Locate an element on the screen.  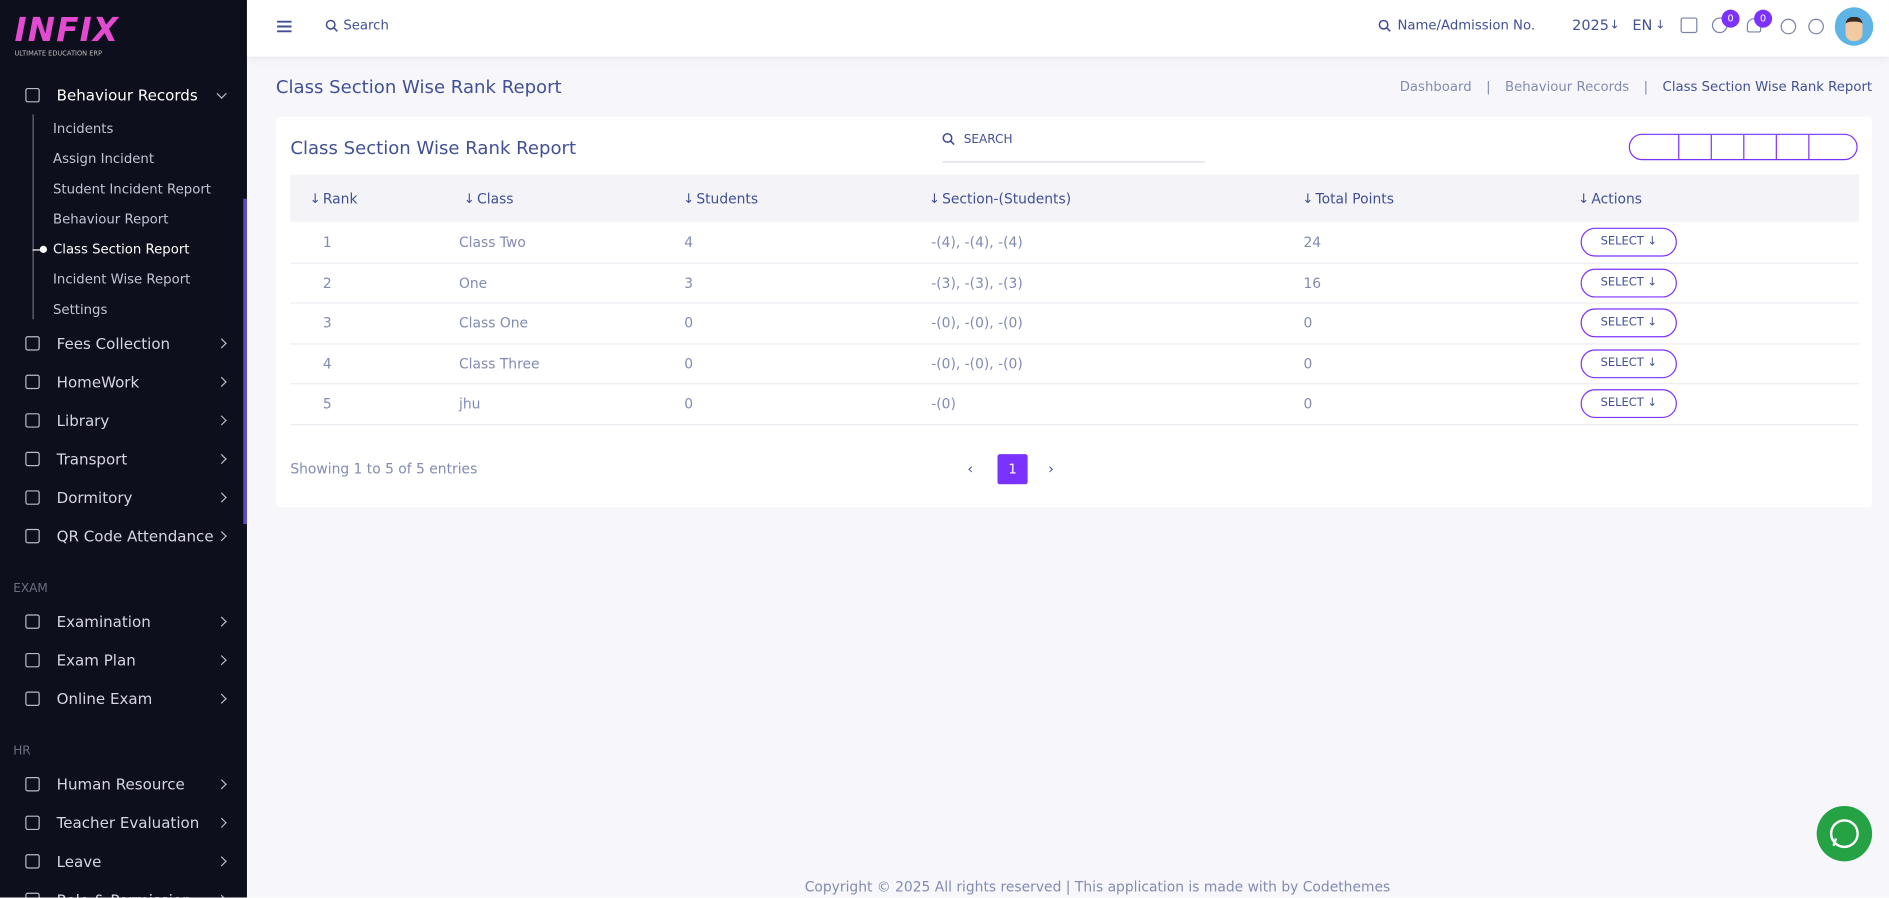
globe-icon is located at coordinates (1788, 26).